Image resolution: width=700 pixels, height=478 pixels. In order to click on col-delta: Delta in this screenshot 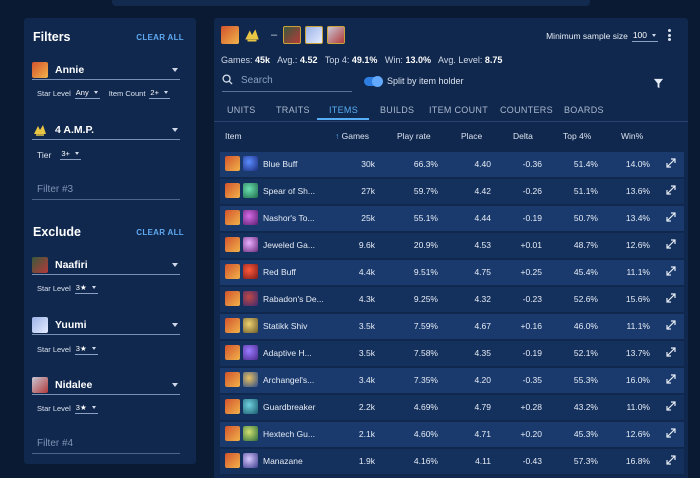, I will do `click(523, 136)`.